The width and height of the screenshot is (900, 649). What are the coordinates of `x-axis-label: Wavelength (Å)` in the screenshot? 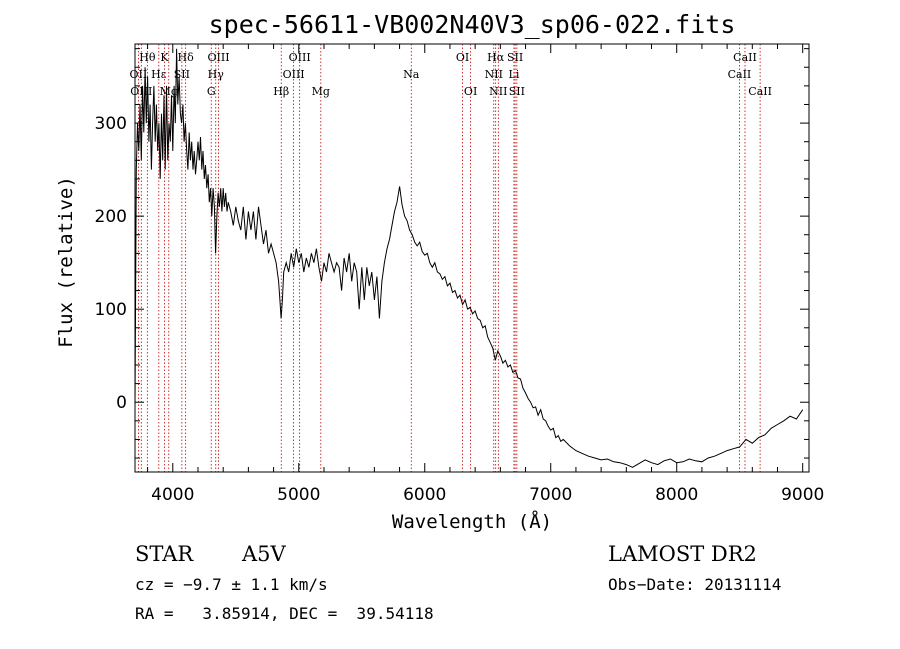 It's located at (472, 521).